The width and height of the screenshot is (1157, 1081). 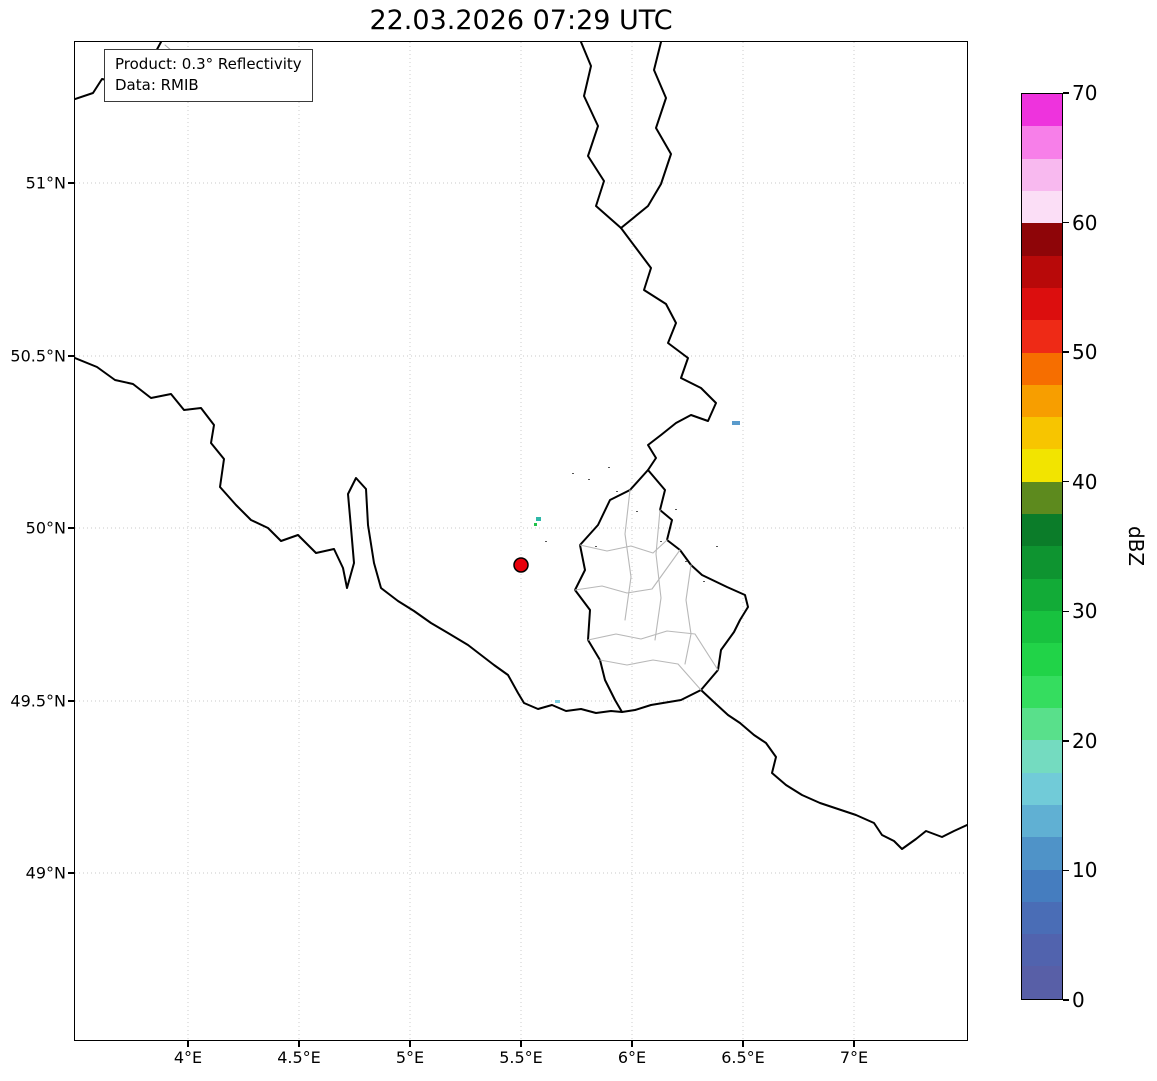 What do you see at coordinates (521, 20) in the screenshot?
I see `plot-title: 22.03.2026 07:29 UTC` at bounding box center [521, 20].